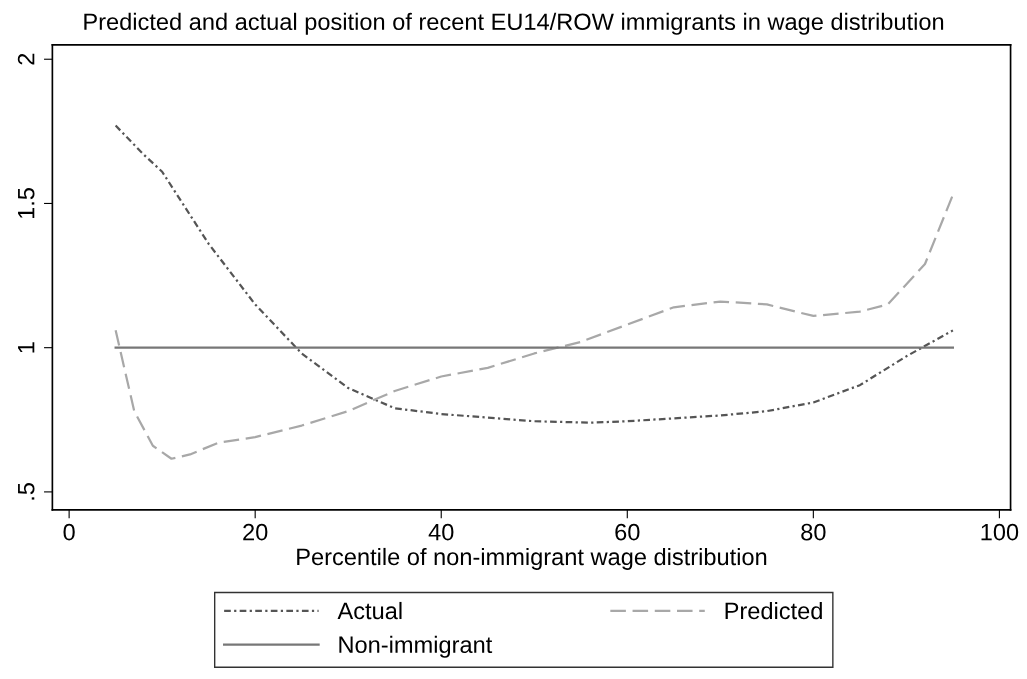 This screenshot has width=1027, height=679. What do you see at coordinates (26, 59) in the screenshot?
I see `y-tick-label: 2` at bounding box center [26, 59].